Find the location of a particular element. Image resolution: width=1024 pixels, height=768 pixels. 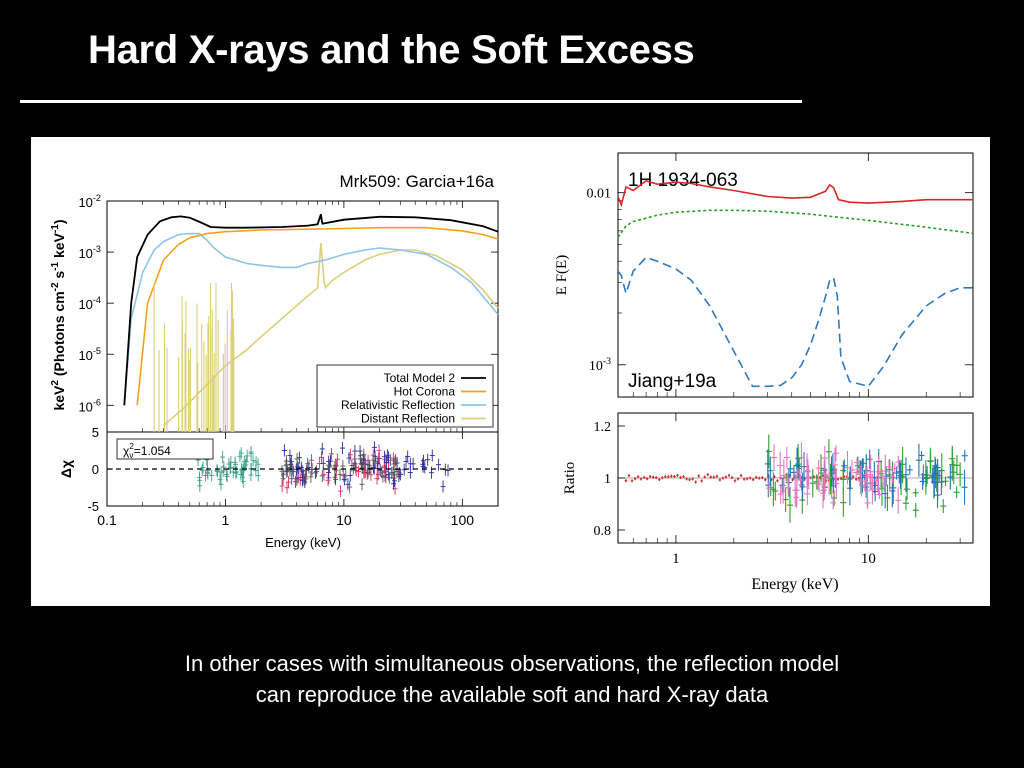

h1934-ratio-y-tick-labels: 1.2 1 0.8 is located at coordinates (603, 479).